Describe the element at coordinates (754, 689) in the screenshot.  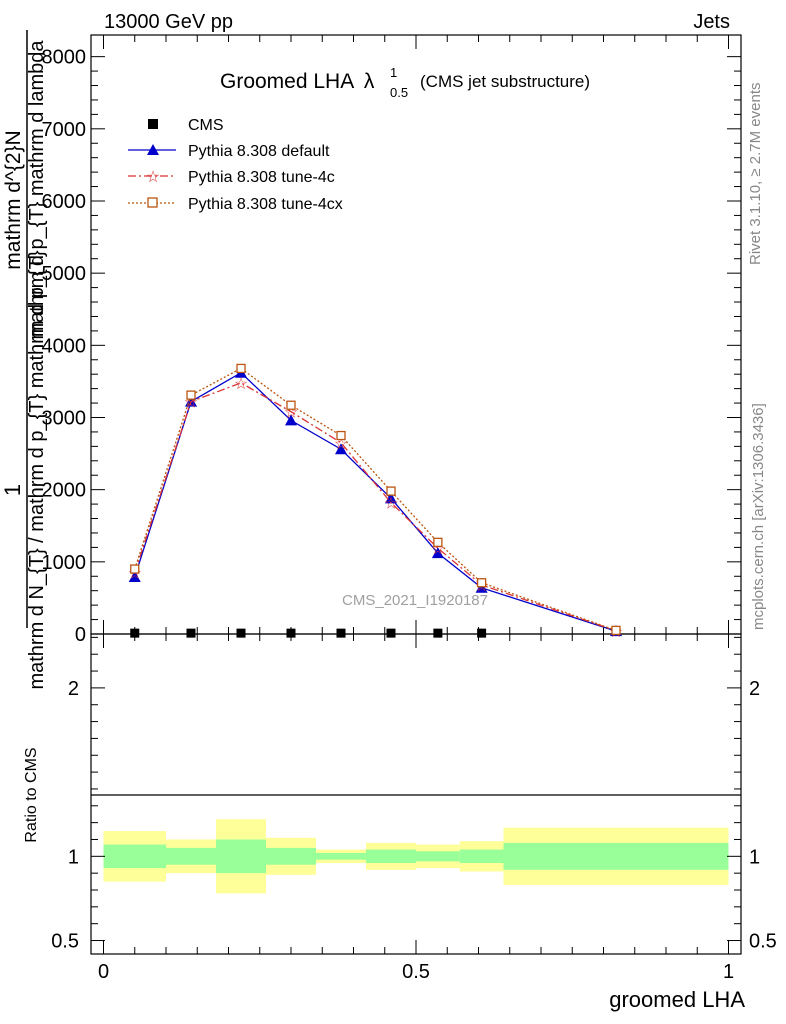
I see `ratio-ytick-label-right: 2` at that location.